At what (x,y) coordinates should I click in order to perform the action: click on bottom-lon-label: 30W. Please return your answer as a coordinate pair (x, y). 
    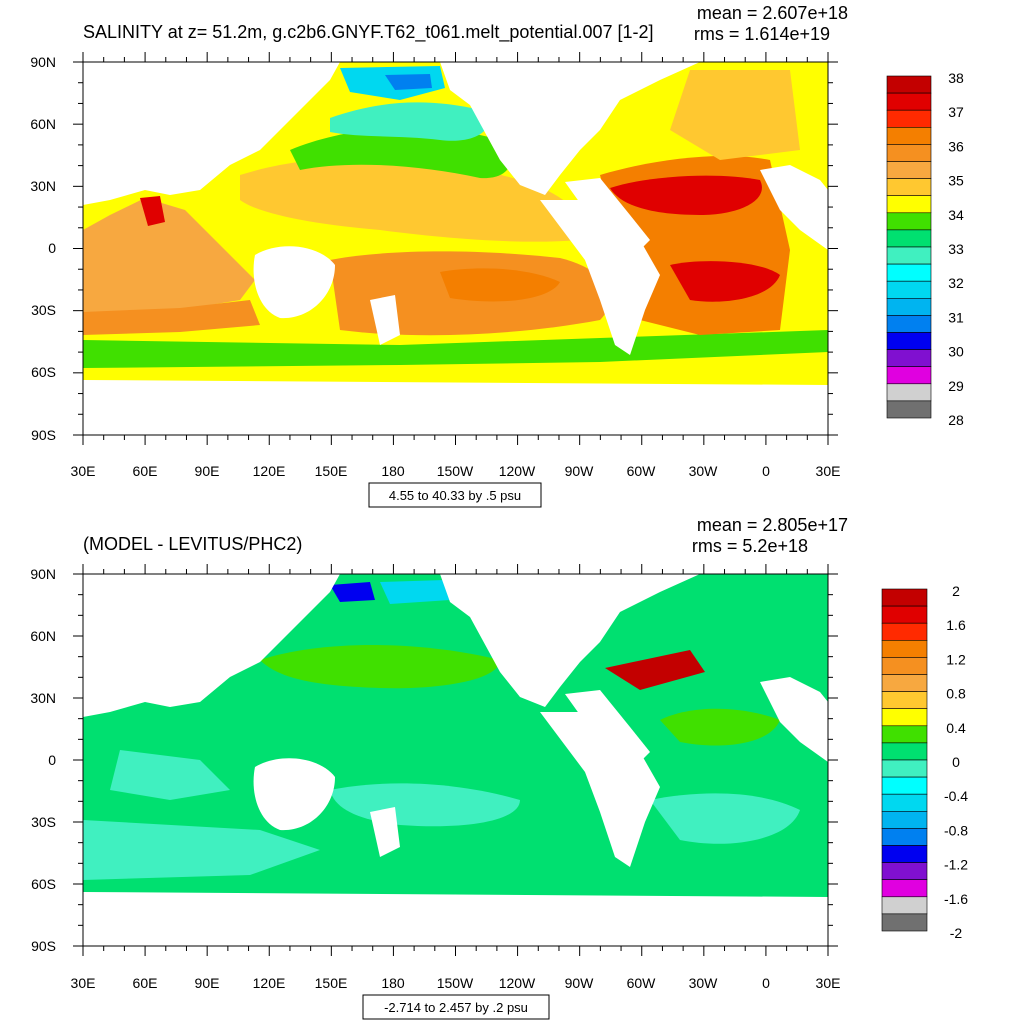
    Looking at the image, I should click on (704, 983).